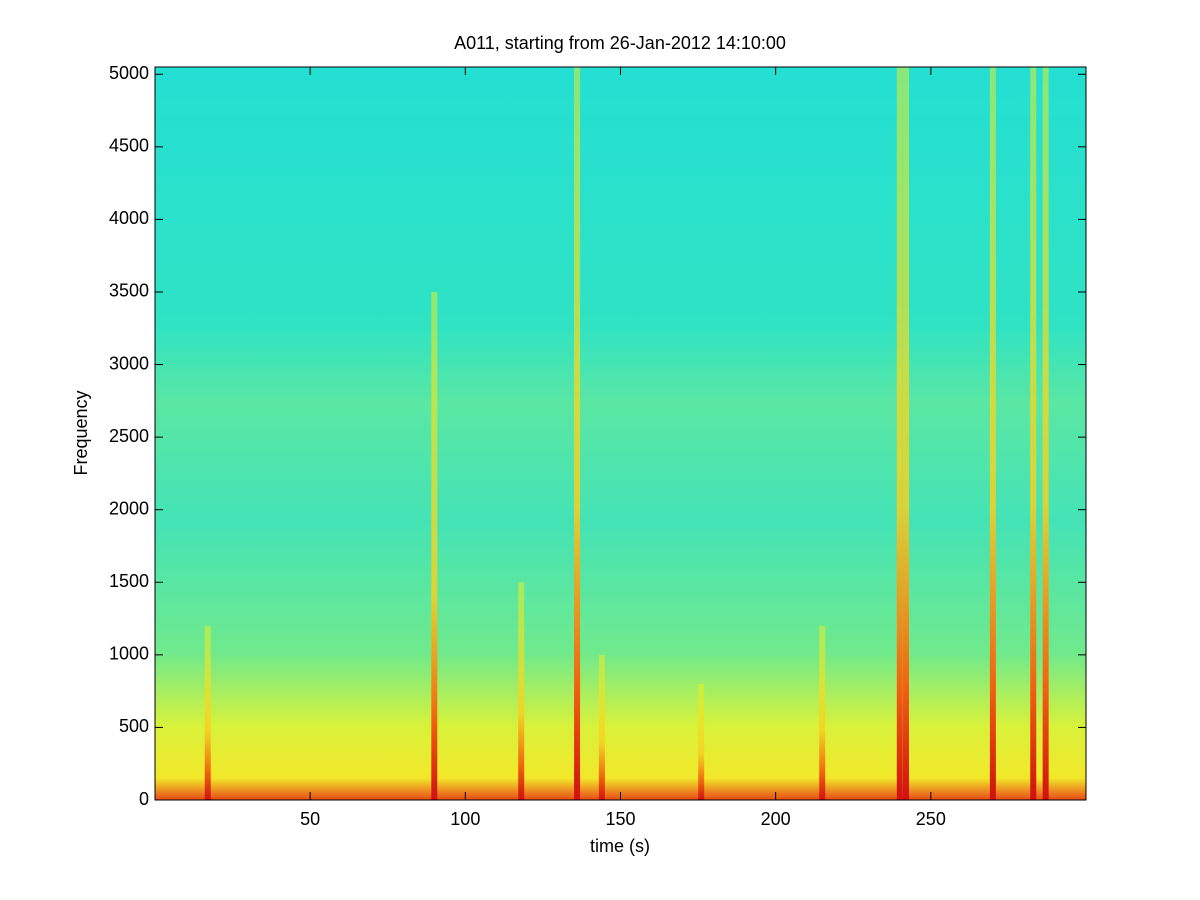 This screenshot has width=1200, height=900. I want to click on y-tick-label: 3500, so click(129, 291).